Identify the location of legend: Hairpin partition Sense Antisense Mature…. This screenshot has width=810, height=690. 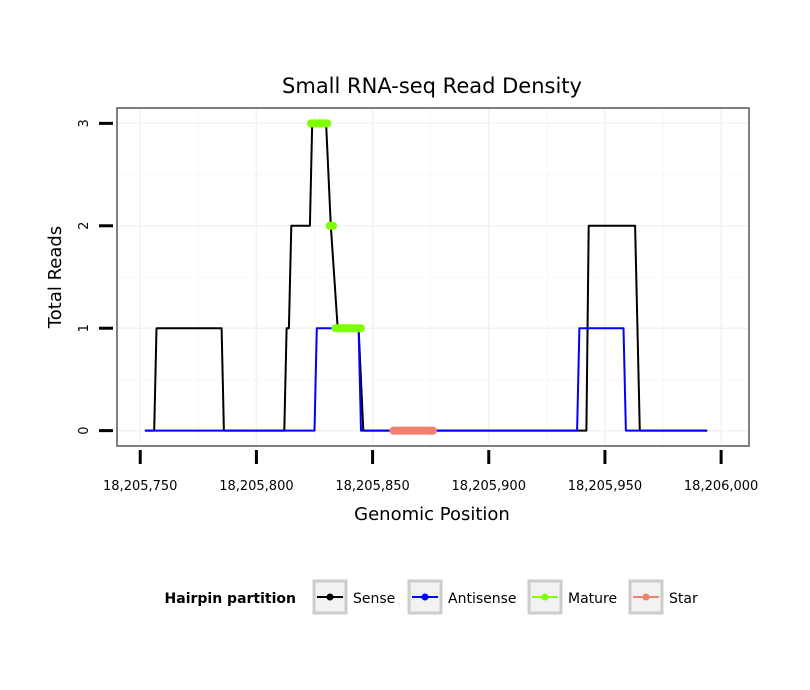
(431, 597).